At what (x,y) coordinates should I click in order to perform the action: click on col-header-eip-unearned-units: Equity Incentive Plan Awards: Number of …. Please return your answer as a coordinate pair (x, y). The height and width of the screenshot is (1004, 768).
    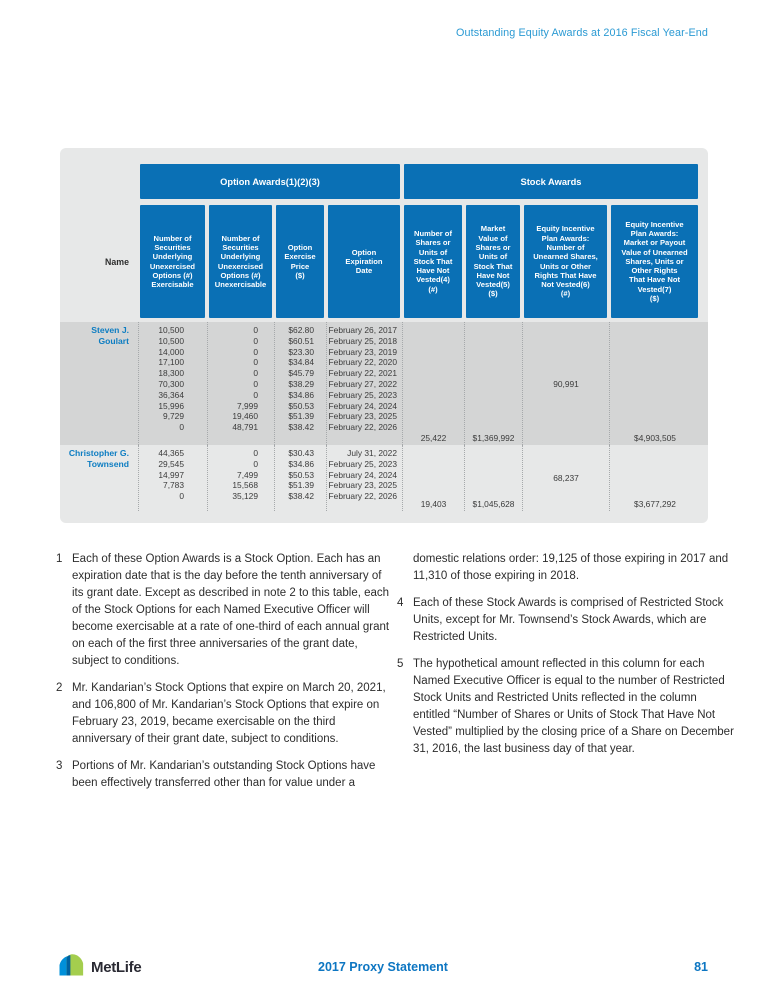
    Looking at the image, I should click on (565, 261).